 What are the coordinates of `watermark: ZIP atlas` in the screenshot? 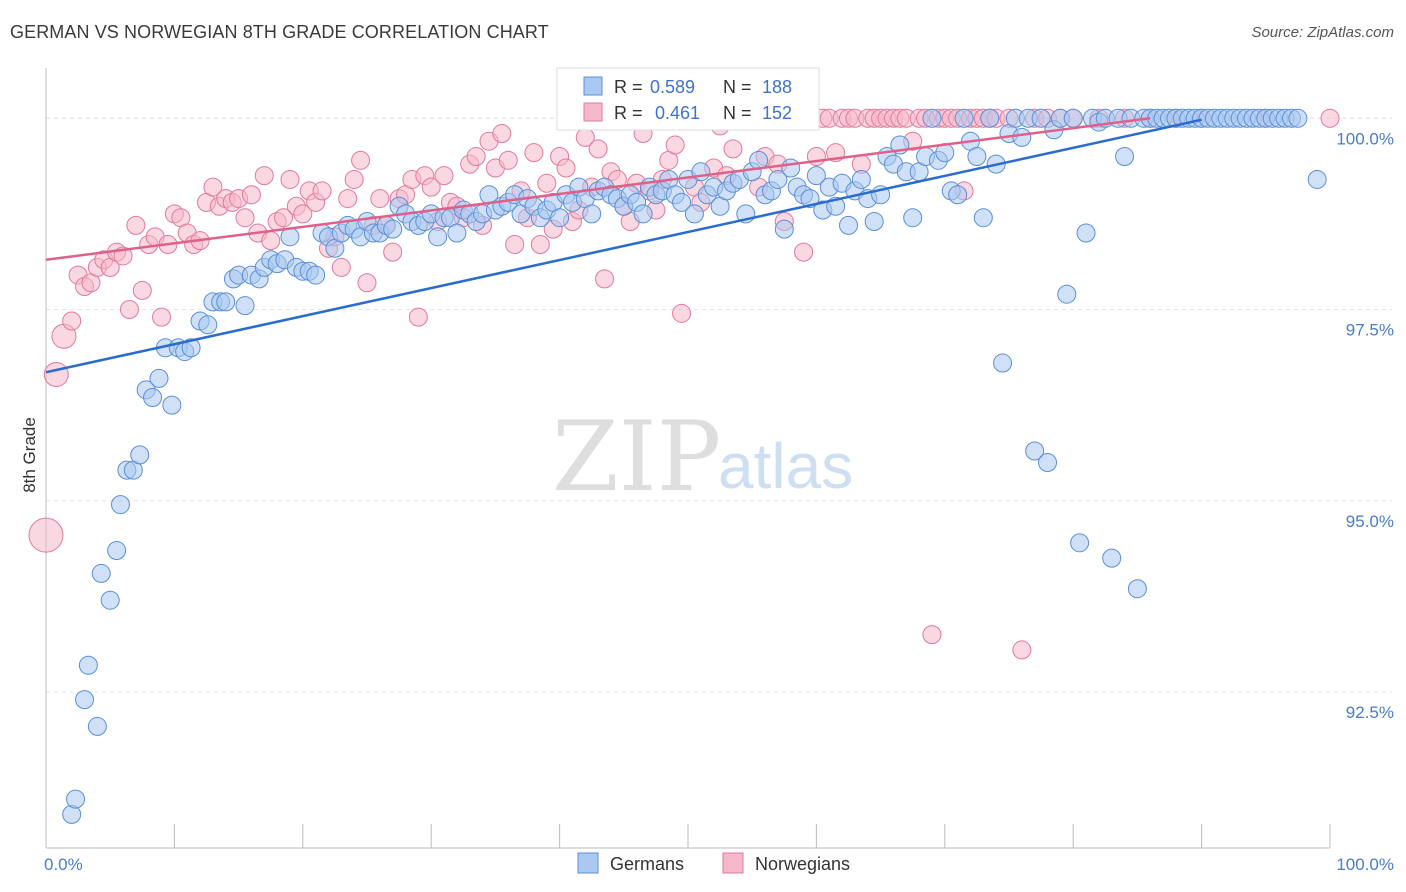 It's located at (702, 457).